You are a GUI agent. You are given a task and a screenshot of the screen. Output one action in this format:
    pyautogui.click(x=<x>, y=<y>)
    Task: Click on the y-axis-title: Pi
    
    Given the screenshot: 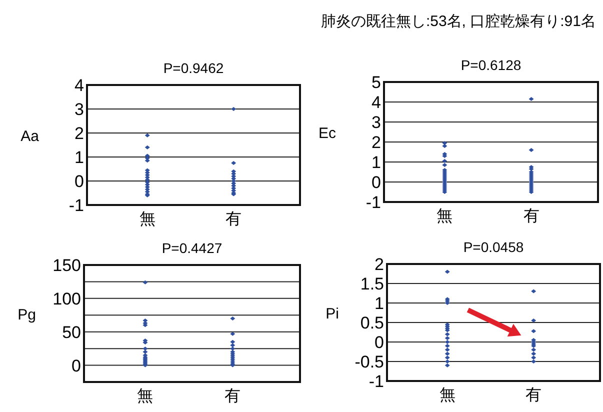 What is the action you would take?
    pyautogui.click(x=332, y=314)
    